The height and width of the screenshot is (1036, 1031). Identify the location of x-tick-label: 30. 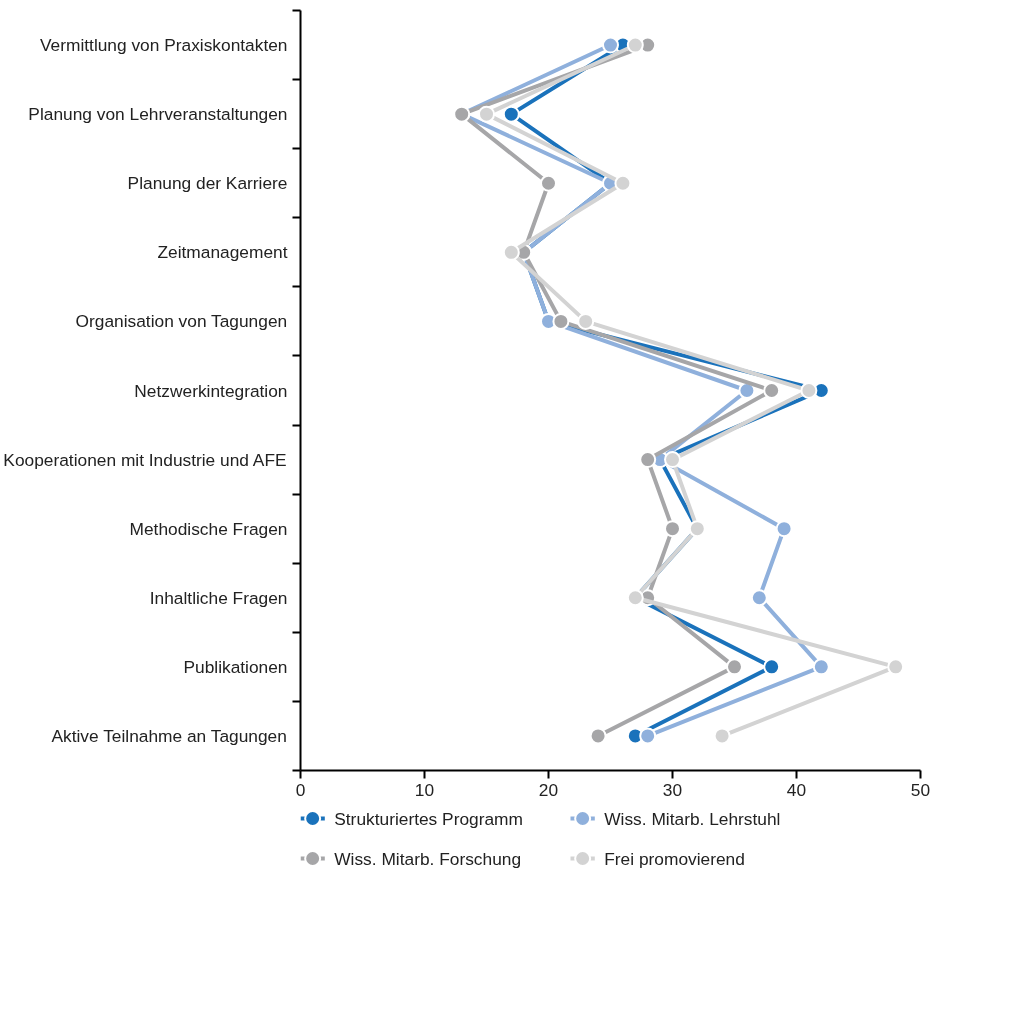
(672, 789).